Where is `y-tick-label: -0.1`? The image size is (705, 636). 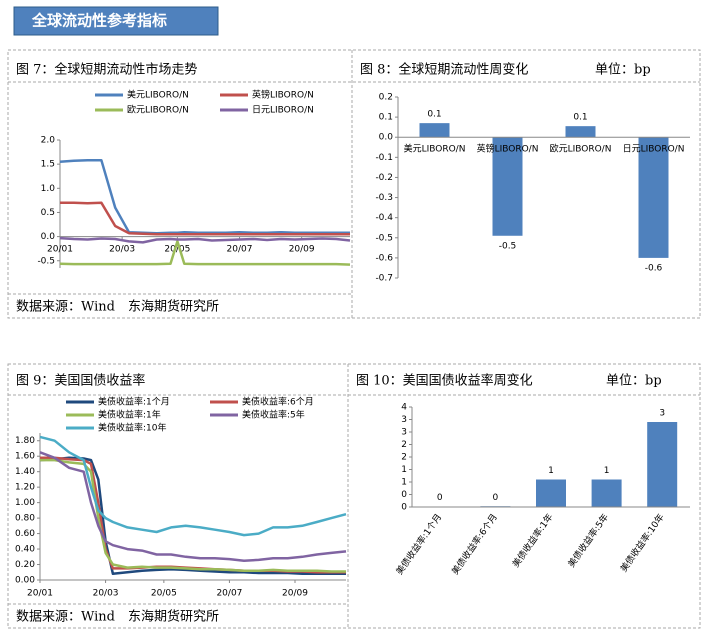
y-tick-label: -0.1 is located at coordinates (384, 158).